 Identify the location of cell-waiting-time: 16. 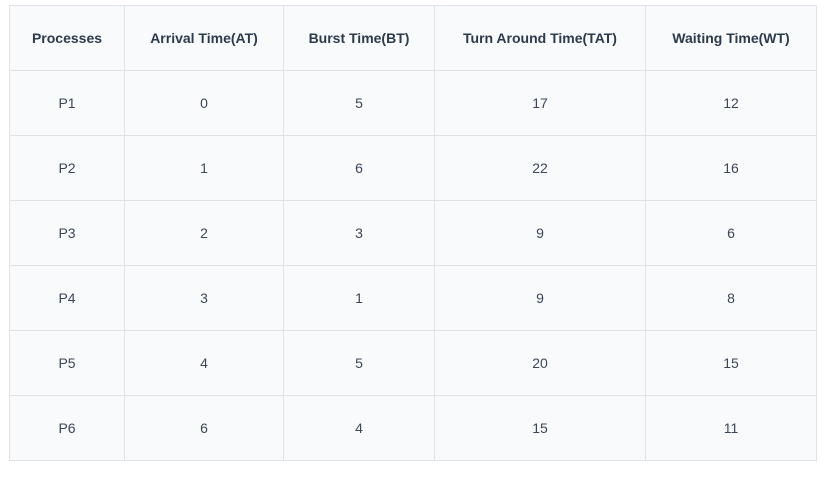
(731, 168).